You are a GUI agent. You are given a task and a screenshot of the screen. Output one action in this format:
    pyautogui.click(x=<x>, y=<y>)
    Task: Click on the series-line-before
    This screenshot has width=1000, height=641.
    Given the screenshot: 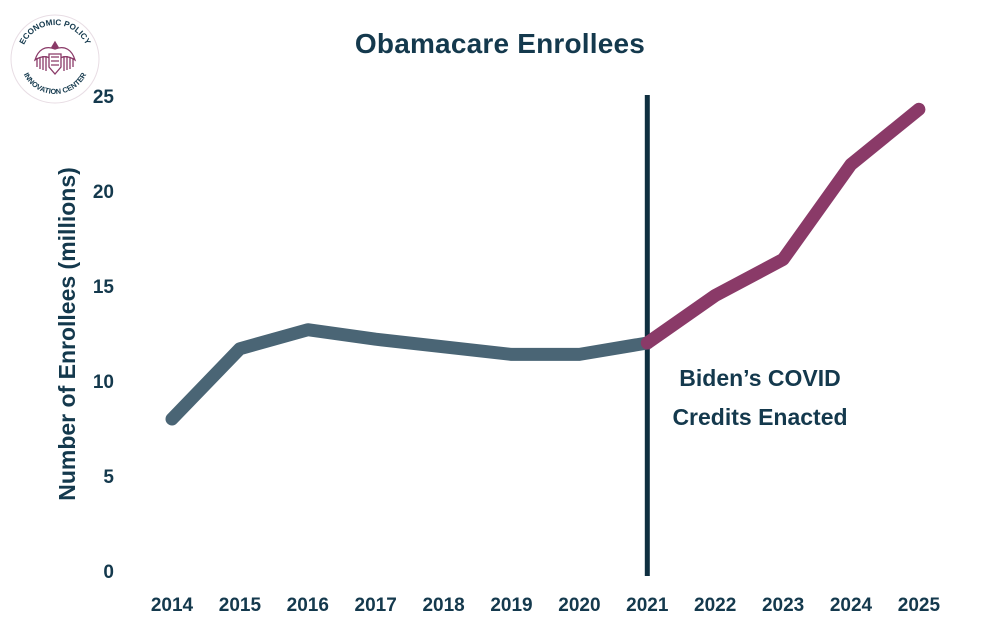 What is the action you would take?
    pyautogui.click(x=409, y=374)
    